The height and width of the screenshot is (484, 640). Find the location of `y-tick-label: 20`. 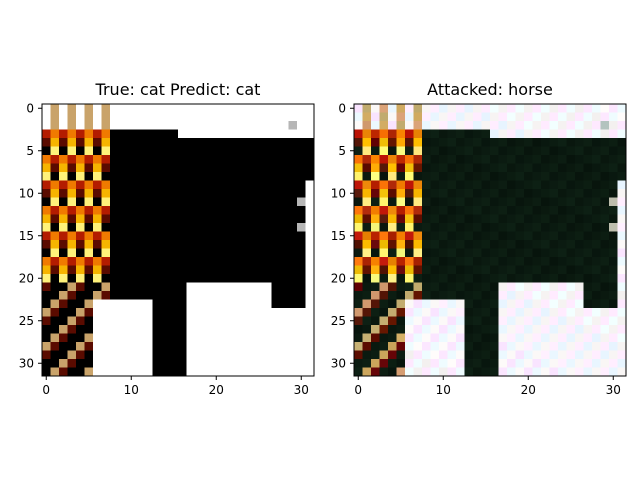

y-tick-label: 20 is located at coordinates (338, 278).